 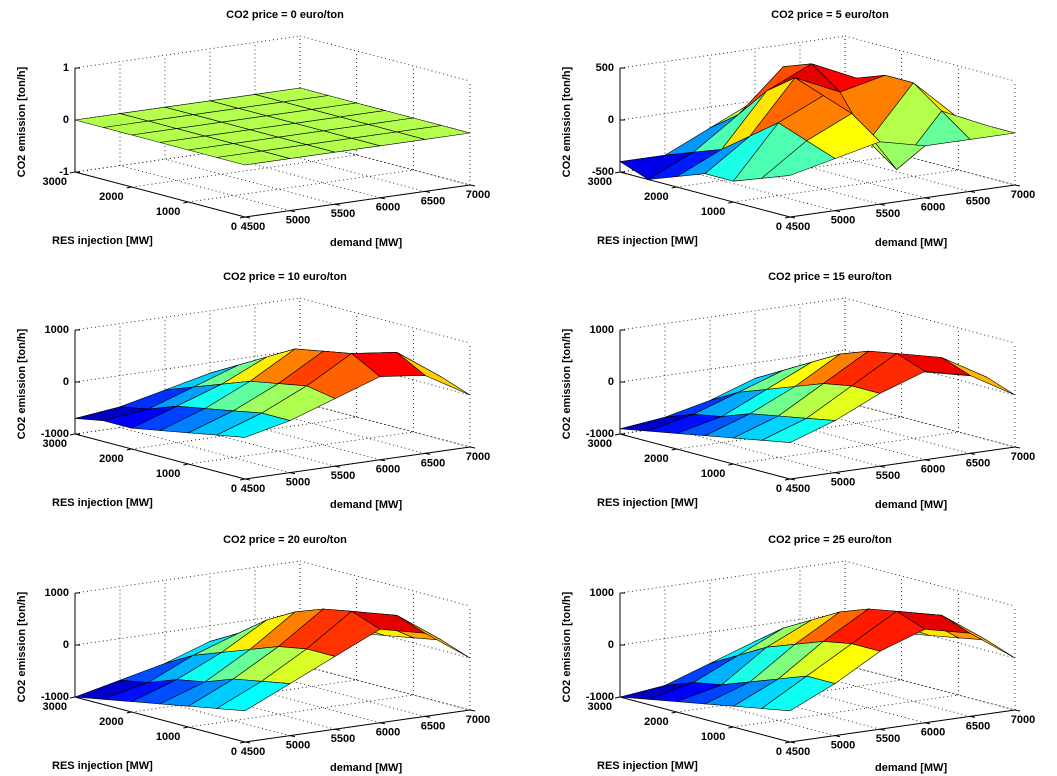 I want to click on z-tick-label: 1, so click(x=66, y=68).